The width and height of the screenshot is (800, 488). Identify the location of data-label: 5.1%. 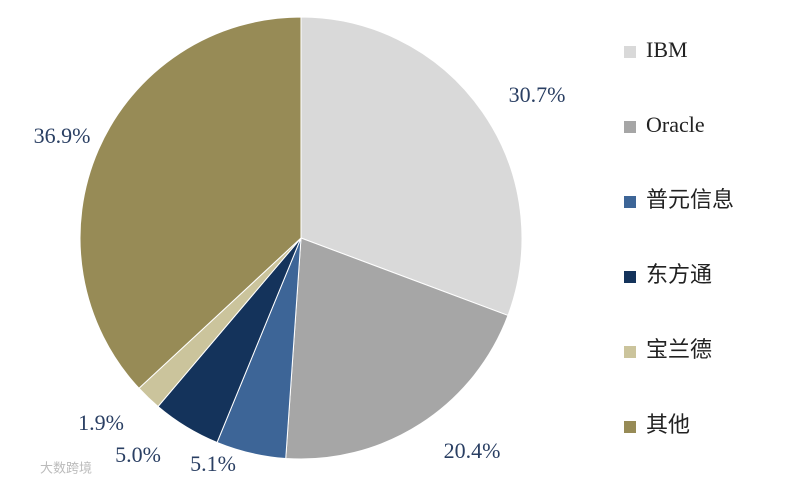
(213, 463).